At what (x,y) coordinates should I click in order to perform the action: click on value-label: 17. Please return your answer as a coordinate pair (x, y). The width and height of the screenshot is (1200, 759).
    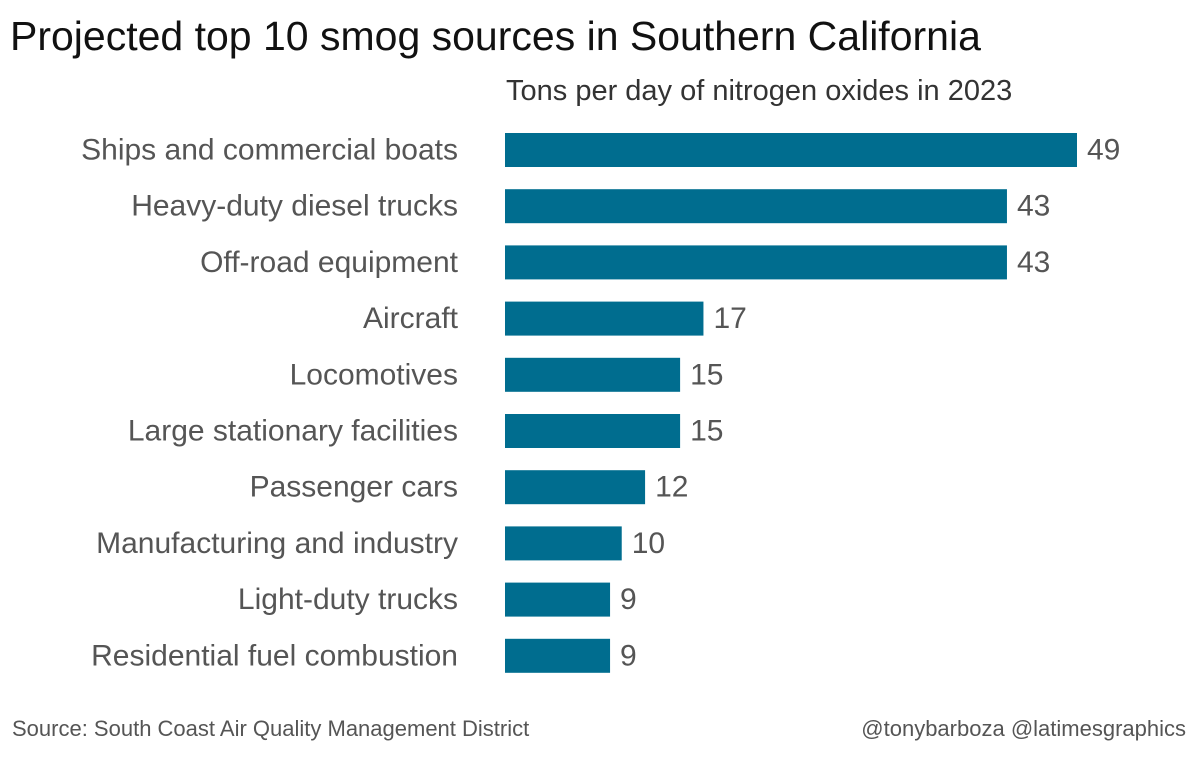
    Looking at the image, I should click on (729, 318).